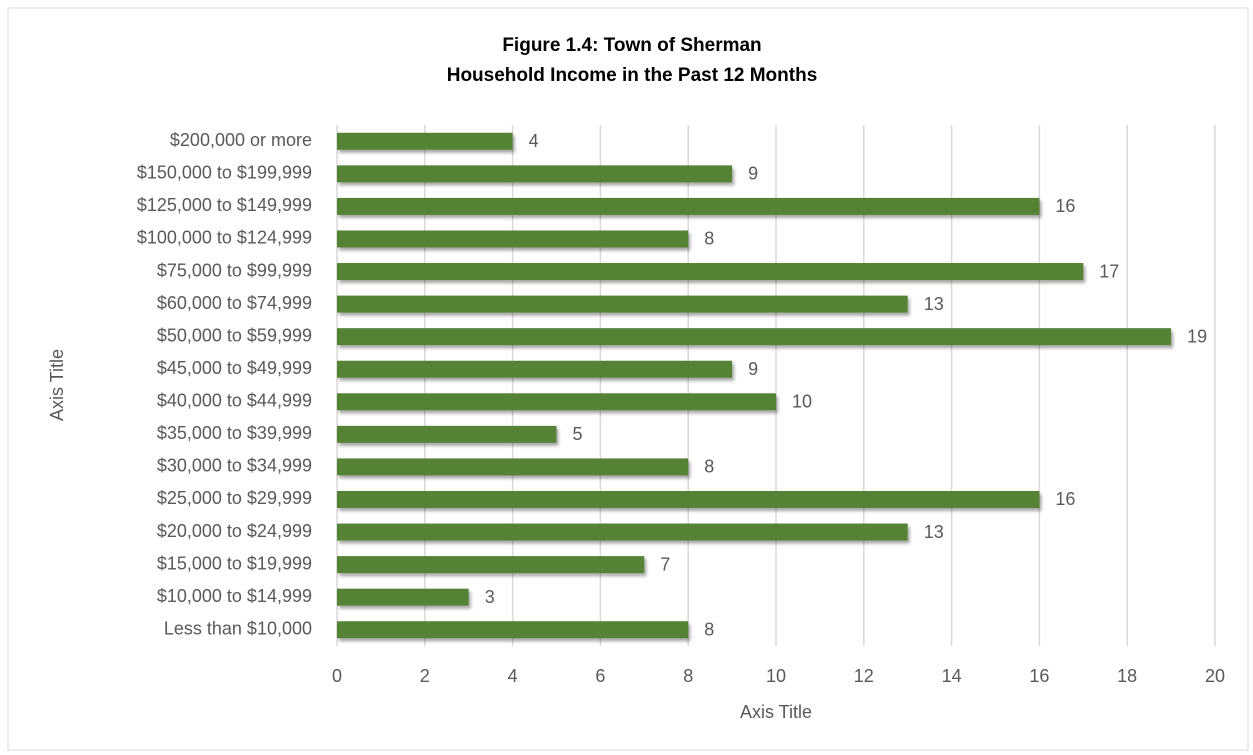 Image resolution: width=1253 pixels, height=755 pixels. What do you see at coordinates (1127, 676) in the screenshot?
I see `x-tick-label: 18` at bounding box center [1127, 676].